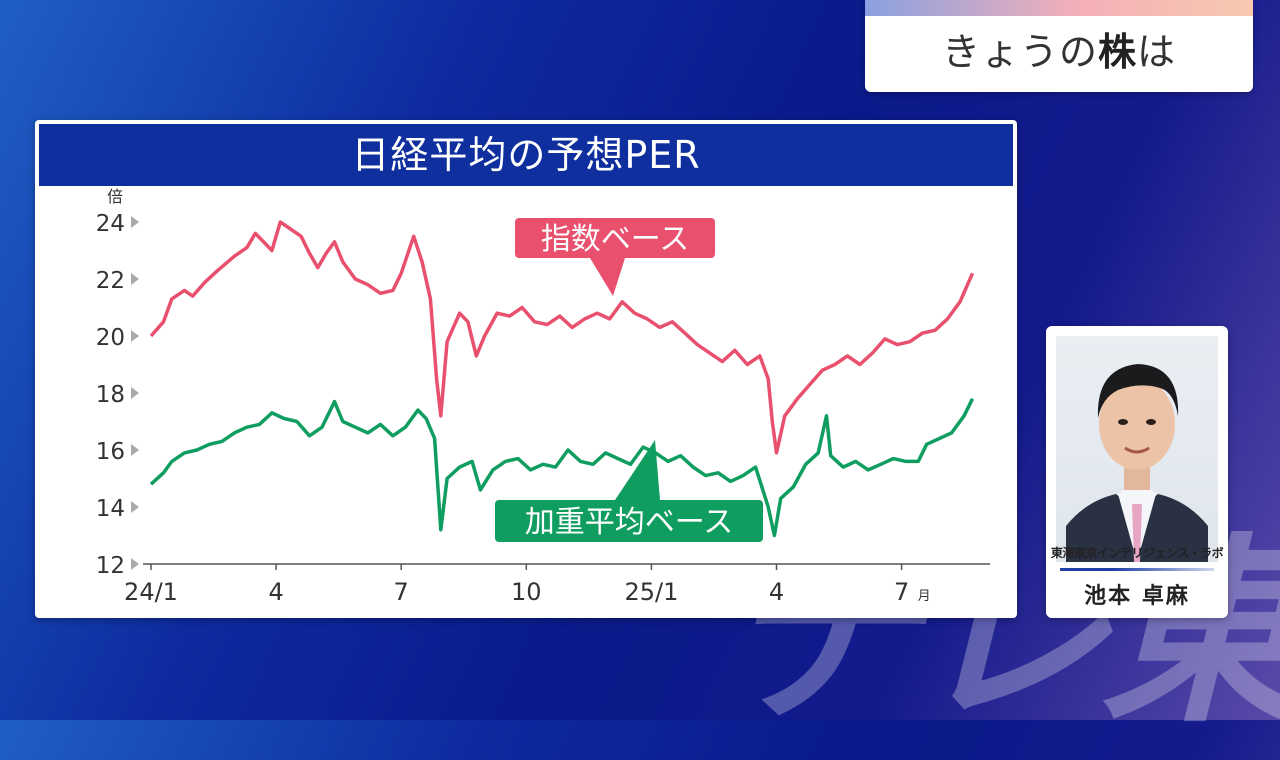 This screenshot has height=760, width=1280. Describe the element at coordinates (110, 395) in the screenshot. I see `y-tick-label: 18` at that location.